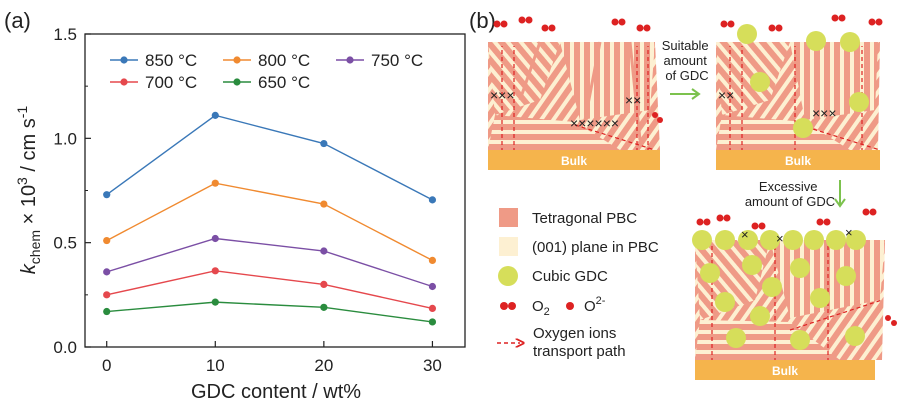 This screenshot has width=907, height=412. Describe the element at coordinates (482, 20) in the screenshot. I see `panel-b-label: (b)` at that location.